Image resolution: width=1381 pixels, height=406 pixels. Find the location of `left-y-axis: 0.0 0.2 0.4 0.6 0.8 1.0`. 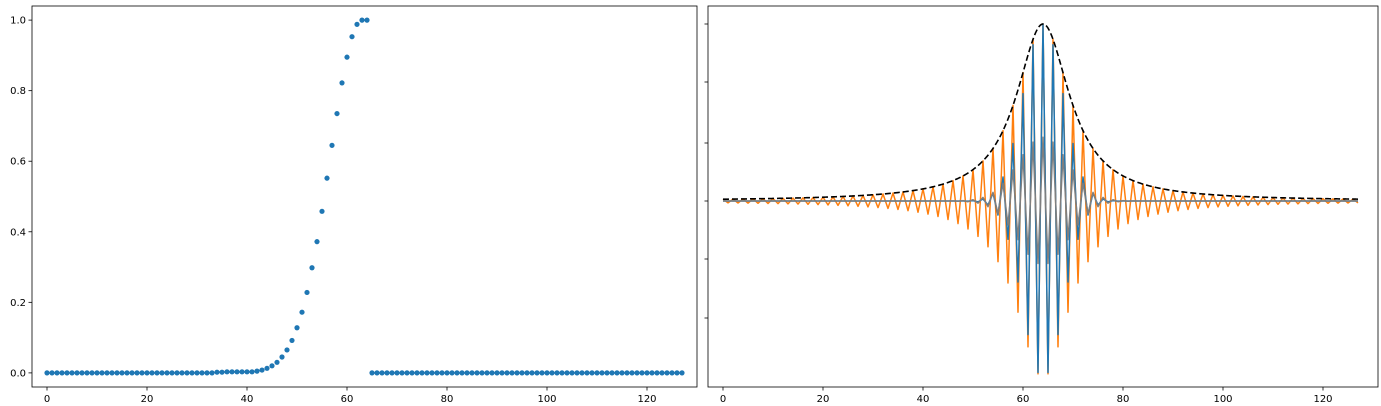

left-y-axis: 0.0 0.2 0.4 0.6 0.8 1.0 is located at coordinates (21, 197).